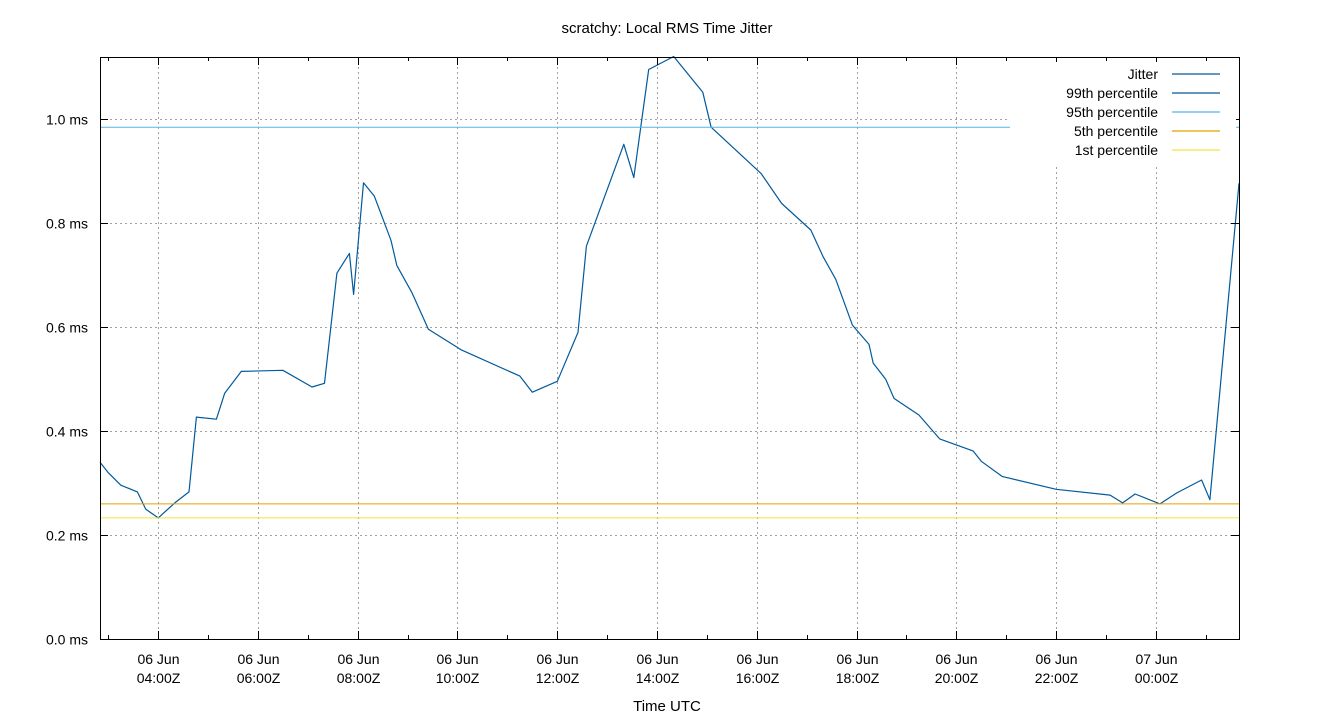  Describe the element at coordinates (858, 678) in the screenshot. I see `x-tick-label-time: 18:00Z` at that location.